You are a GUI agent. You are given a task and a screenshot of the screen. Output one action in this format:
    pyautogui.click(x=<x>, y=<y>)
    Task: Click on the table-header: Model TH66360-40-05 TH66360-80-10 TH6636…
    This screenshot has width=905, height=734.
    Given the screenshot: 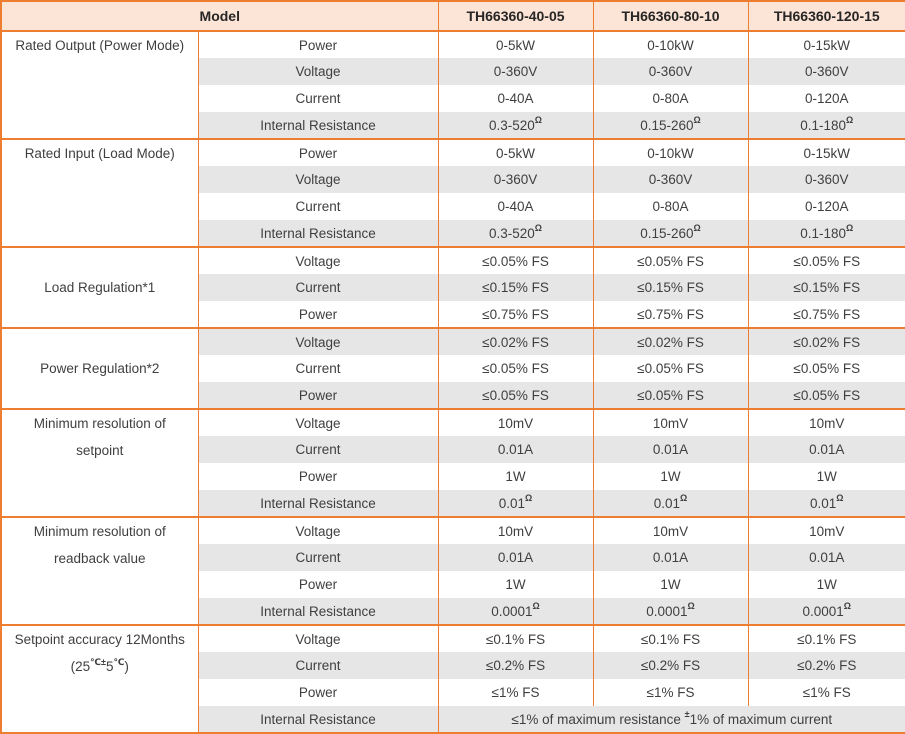 What is the action you would take?
    pyautogui.click(x=453, y=16)
    